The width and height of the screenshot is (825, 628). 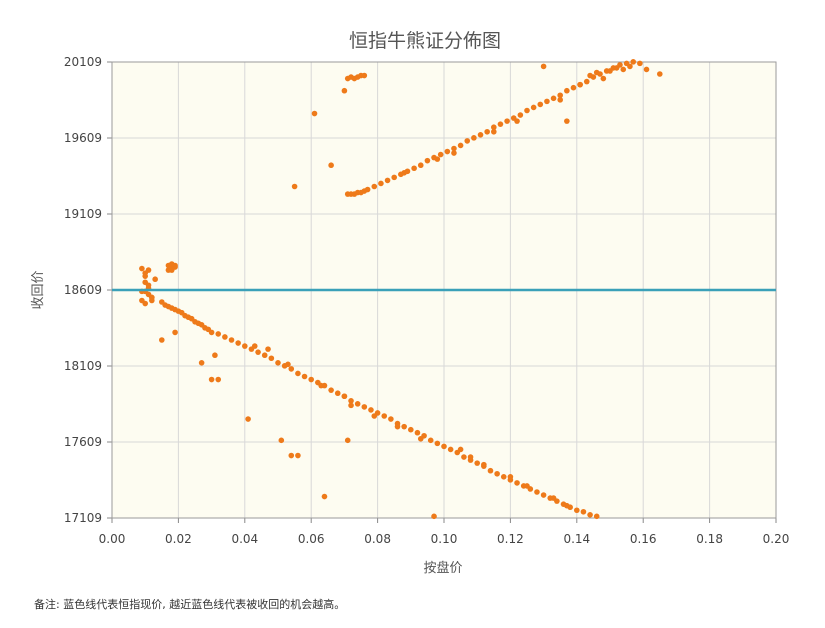 What do you see at coordinates (576, 539) in the screenshot?
I see `x-tick-label: 0.14` at bounding box center [576, 539].